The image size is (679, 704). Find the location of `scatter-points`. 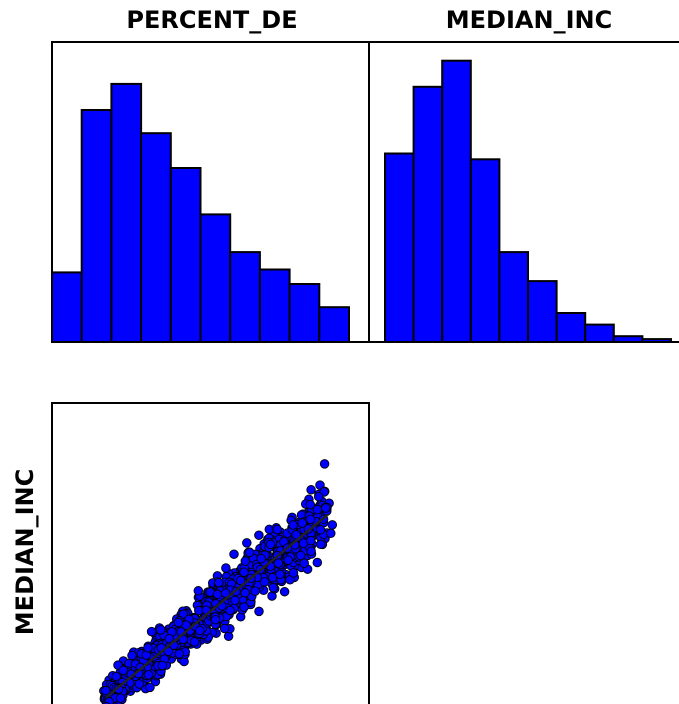

scatter-points is located at coordinates (218, 581).